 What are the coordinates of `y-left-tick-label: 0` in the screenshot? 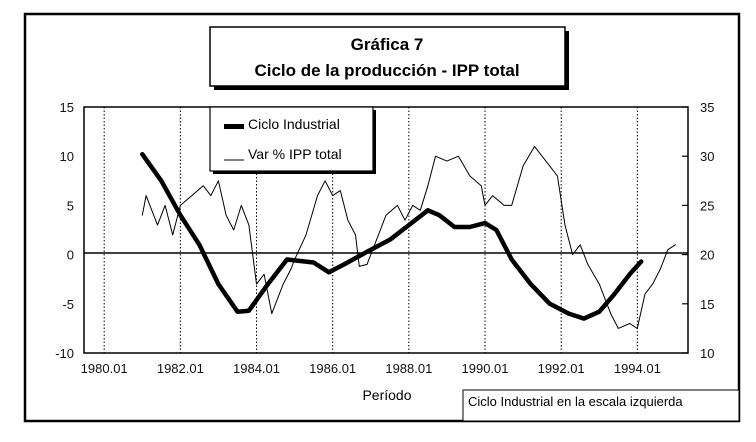 It's located at (70, 255).